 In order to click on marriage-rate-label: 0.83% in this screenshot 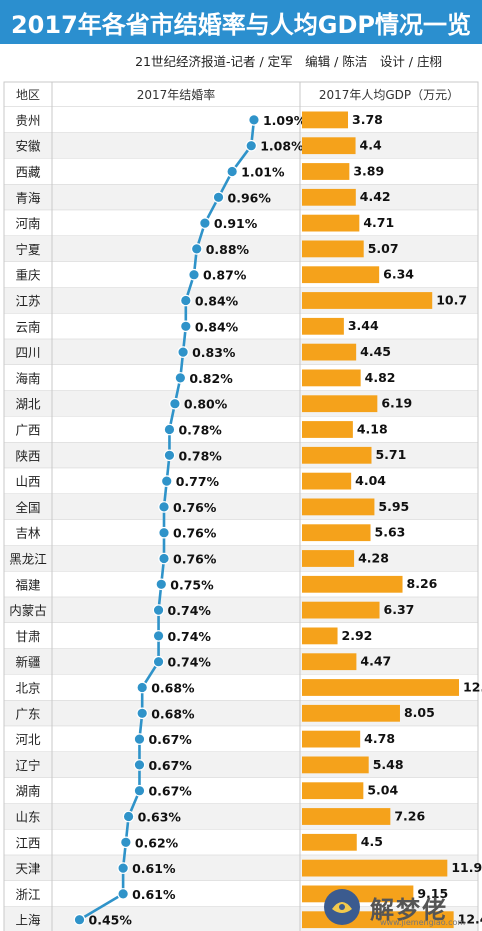, I will do `click(214, 352)`.